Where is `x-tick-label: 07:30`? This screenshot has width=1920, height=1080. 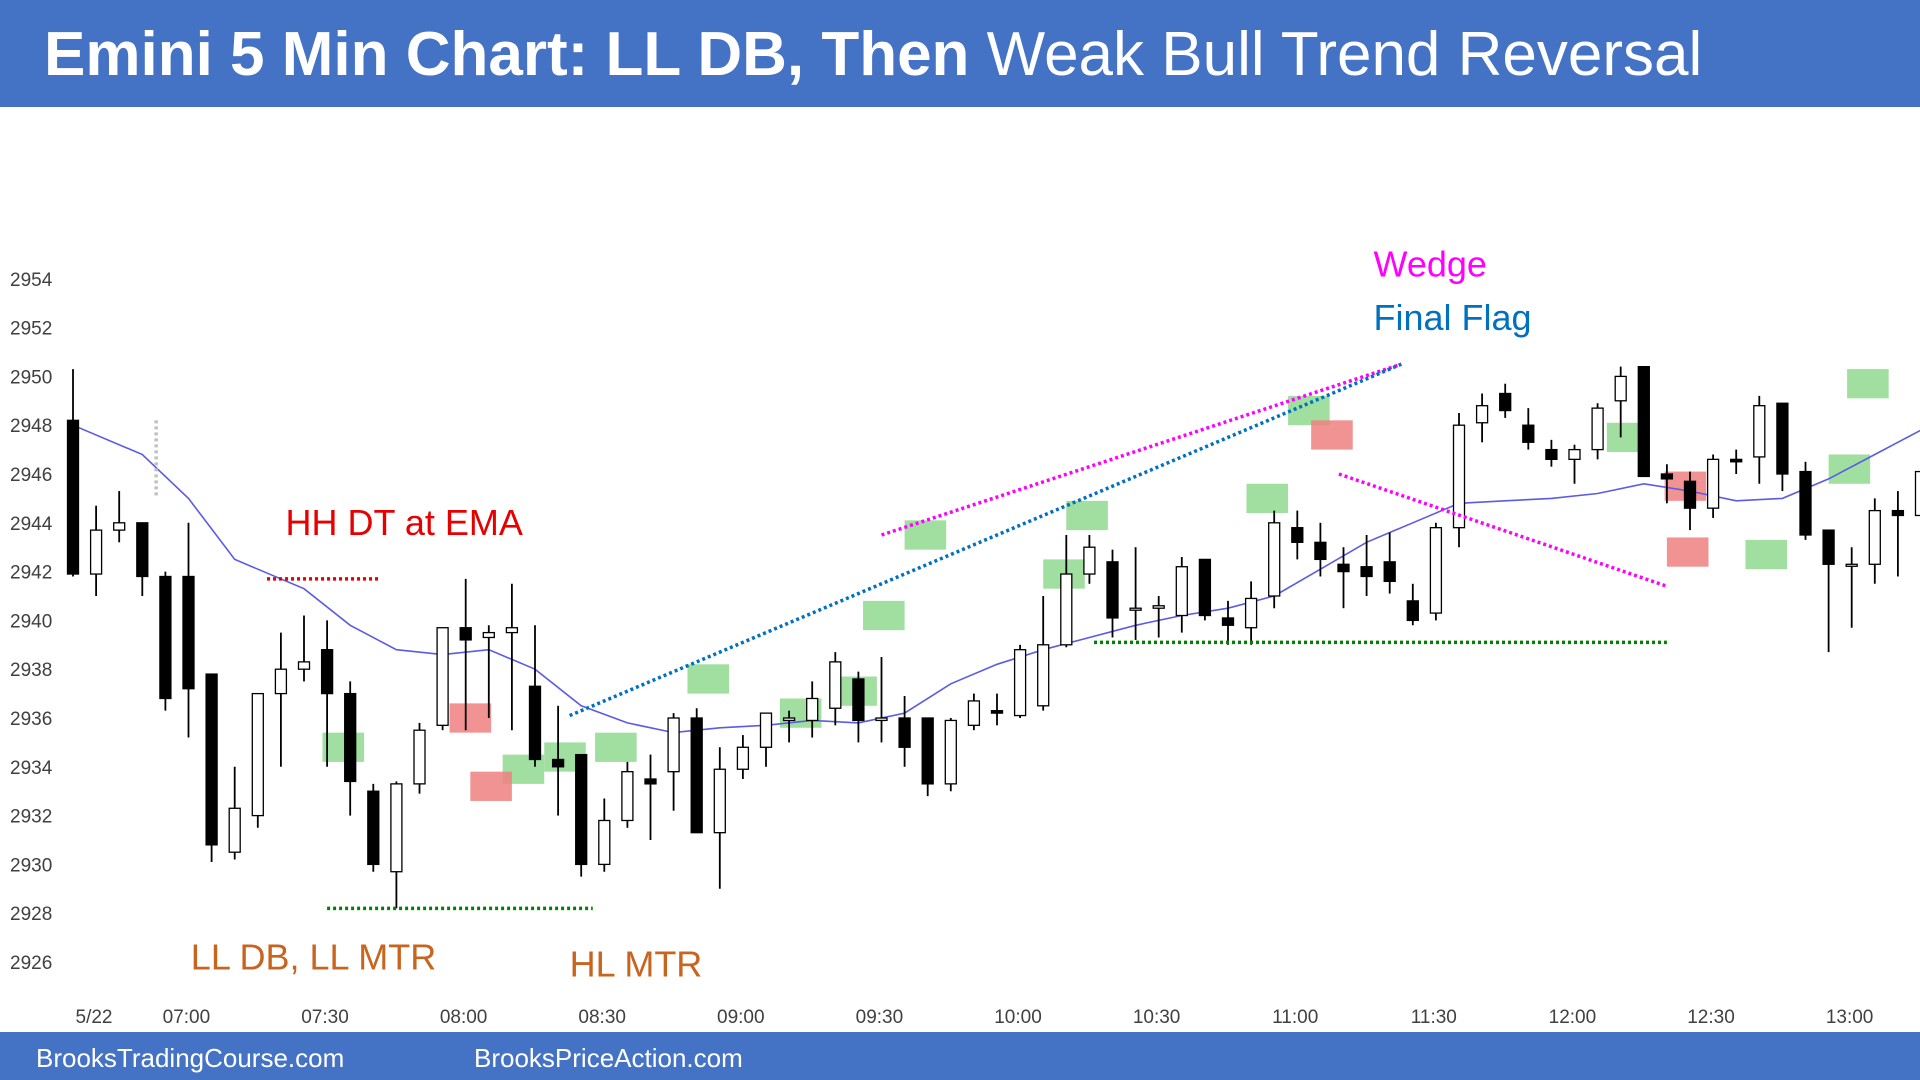
x-tick-label: 07:30 is located at coordinates (325, 1017).